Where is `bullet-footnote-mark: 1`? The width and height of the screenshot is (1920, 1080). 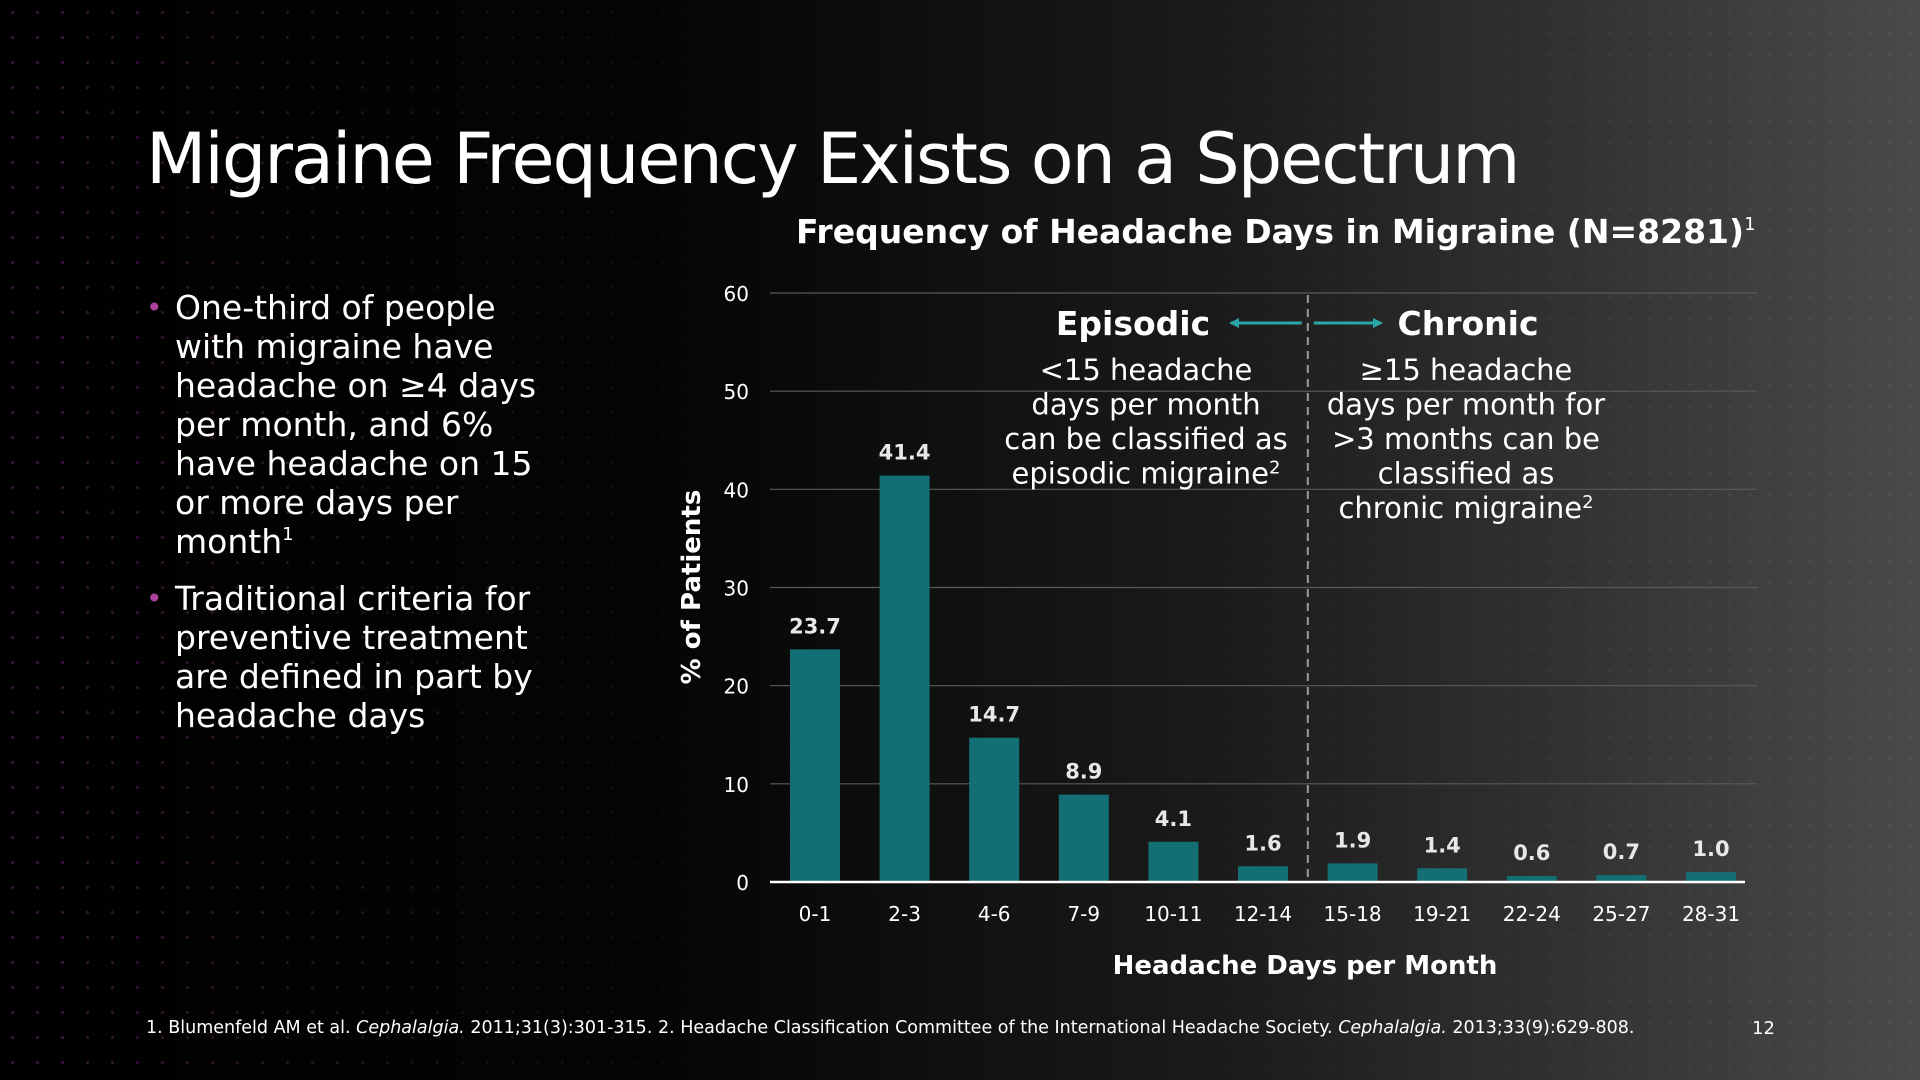
bullet-footnote-mark: 1 is located at coordinates (288, 535).